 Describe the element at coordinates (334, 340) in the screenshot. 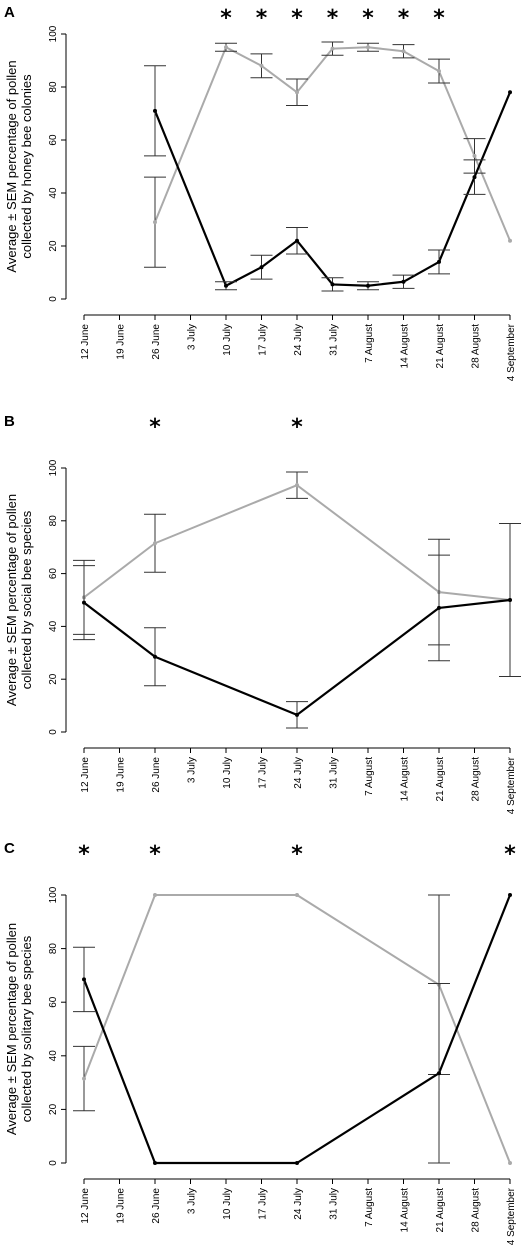

I see `x-tick-label: 31 July` at that location.